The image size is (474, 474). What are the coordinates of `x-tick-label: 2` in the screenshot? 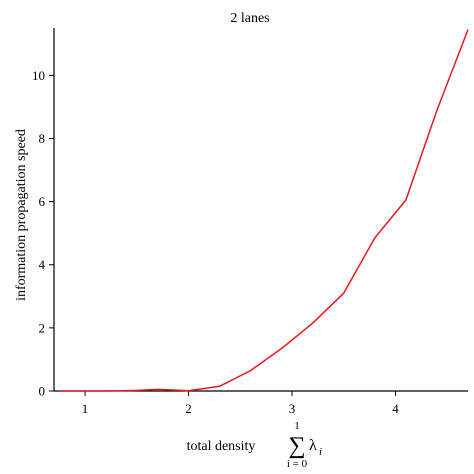 It's located at (188, 408).